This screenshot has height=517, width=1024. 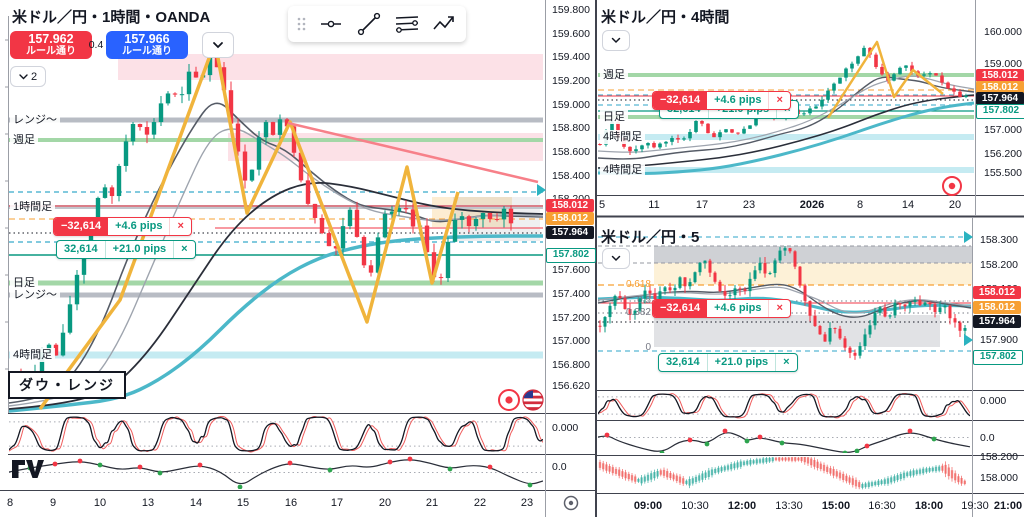 What do you see at coordinates (571, 128) in the screenshot?
I see `price-tick-label: 158.800` at bounding box center [571, 128].